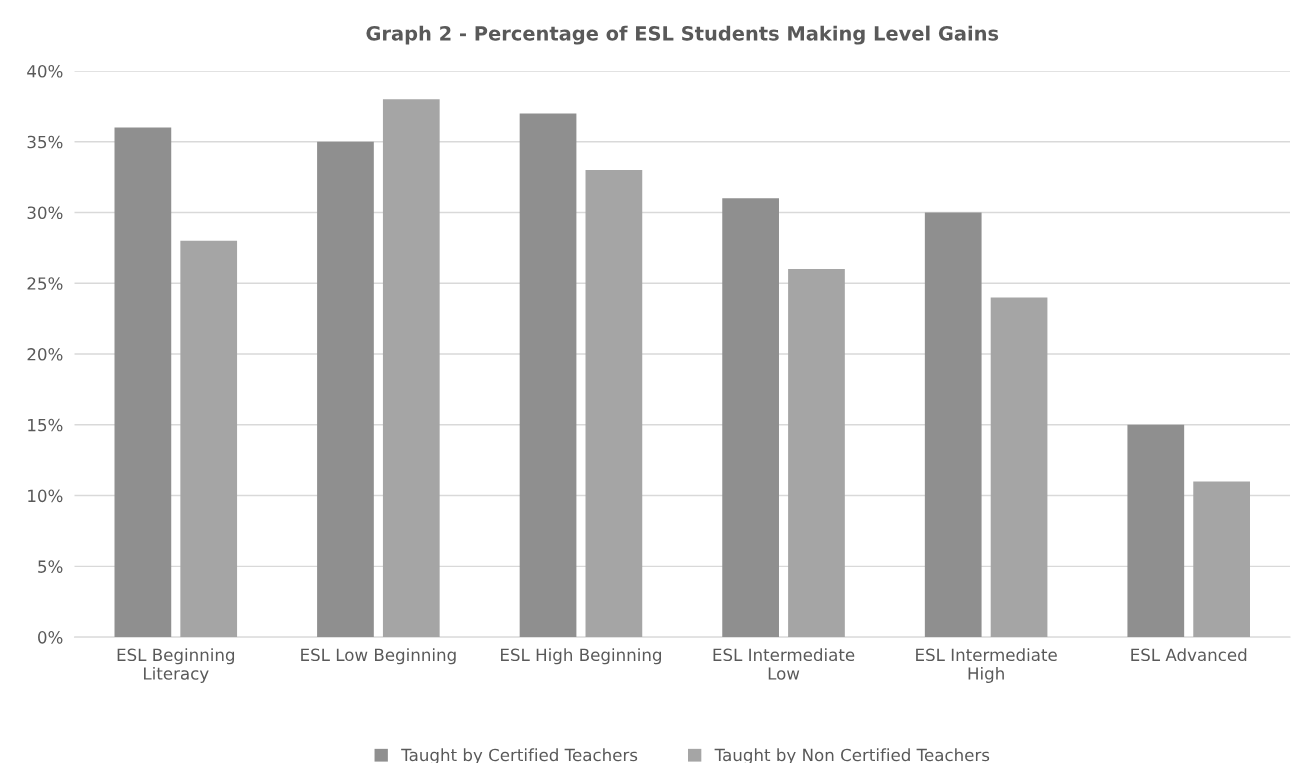 Image resolution: width=1307 pixels, height=763 pixels. I want to click on chart-title: Graph 2 - Percentage of ESL Students Making Level Gains, so click(682, 35).